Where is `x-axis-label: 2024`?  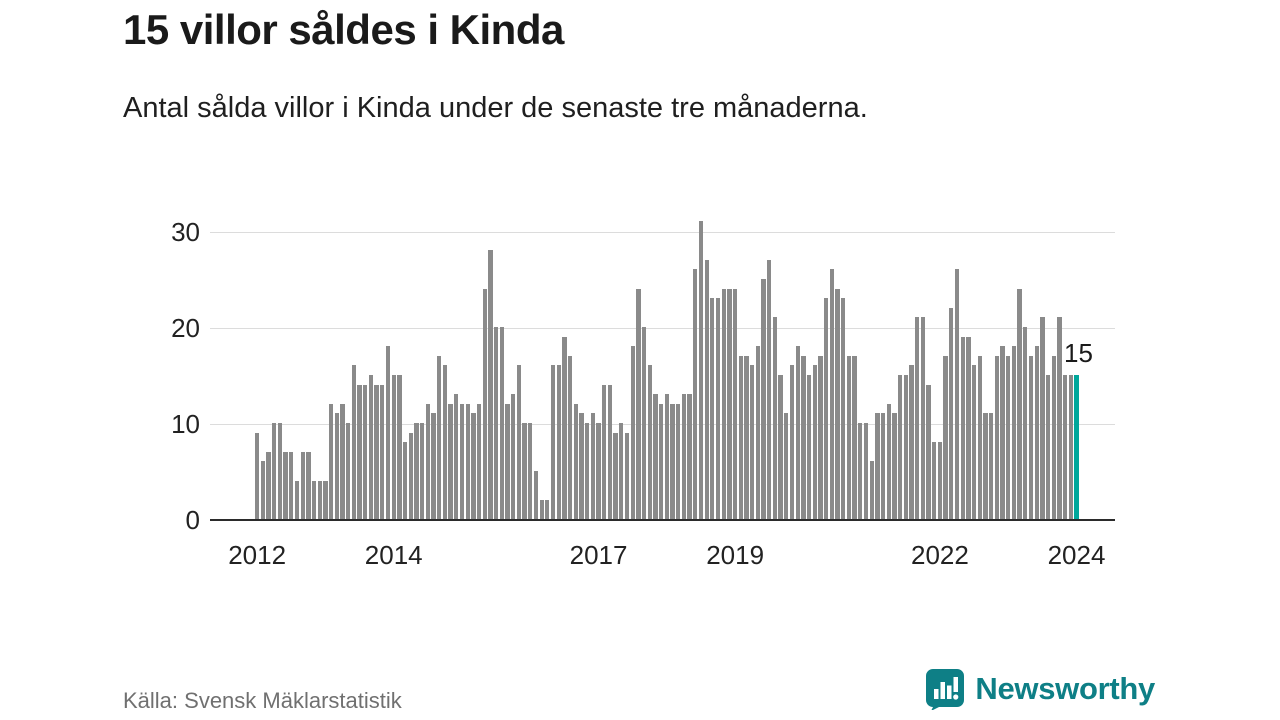
x-axis-label: 2024 is located at coordinates (1076, 555).